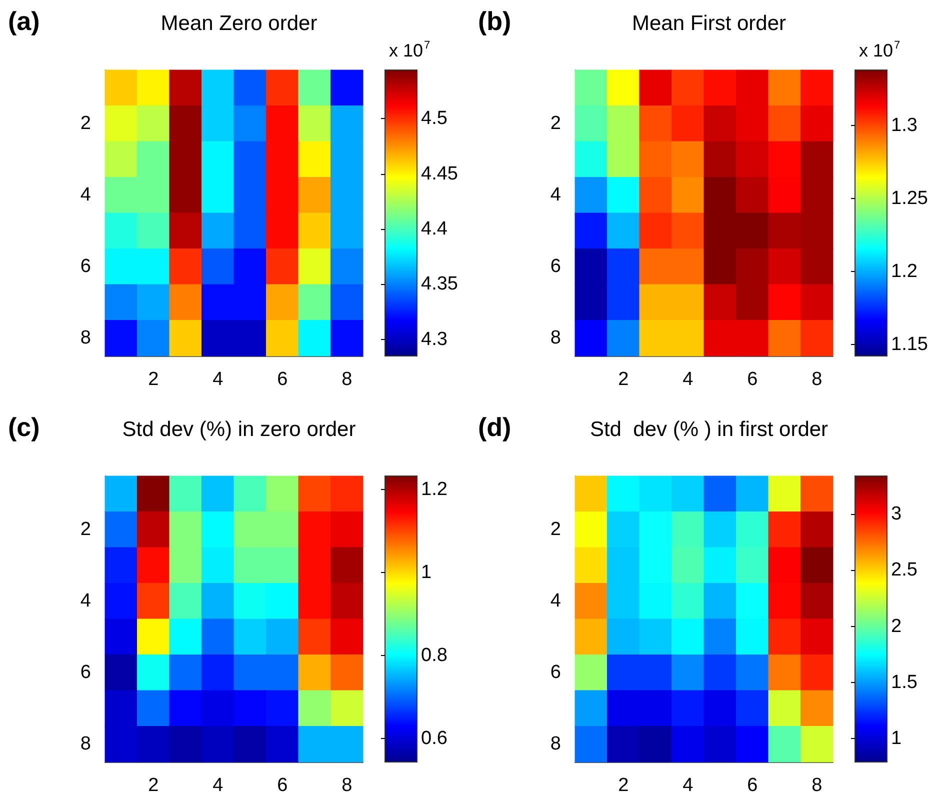 This screenshot has width=939, height=812. I want to click on chart-title: Mean Zero order, so click(239, 23).